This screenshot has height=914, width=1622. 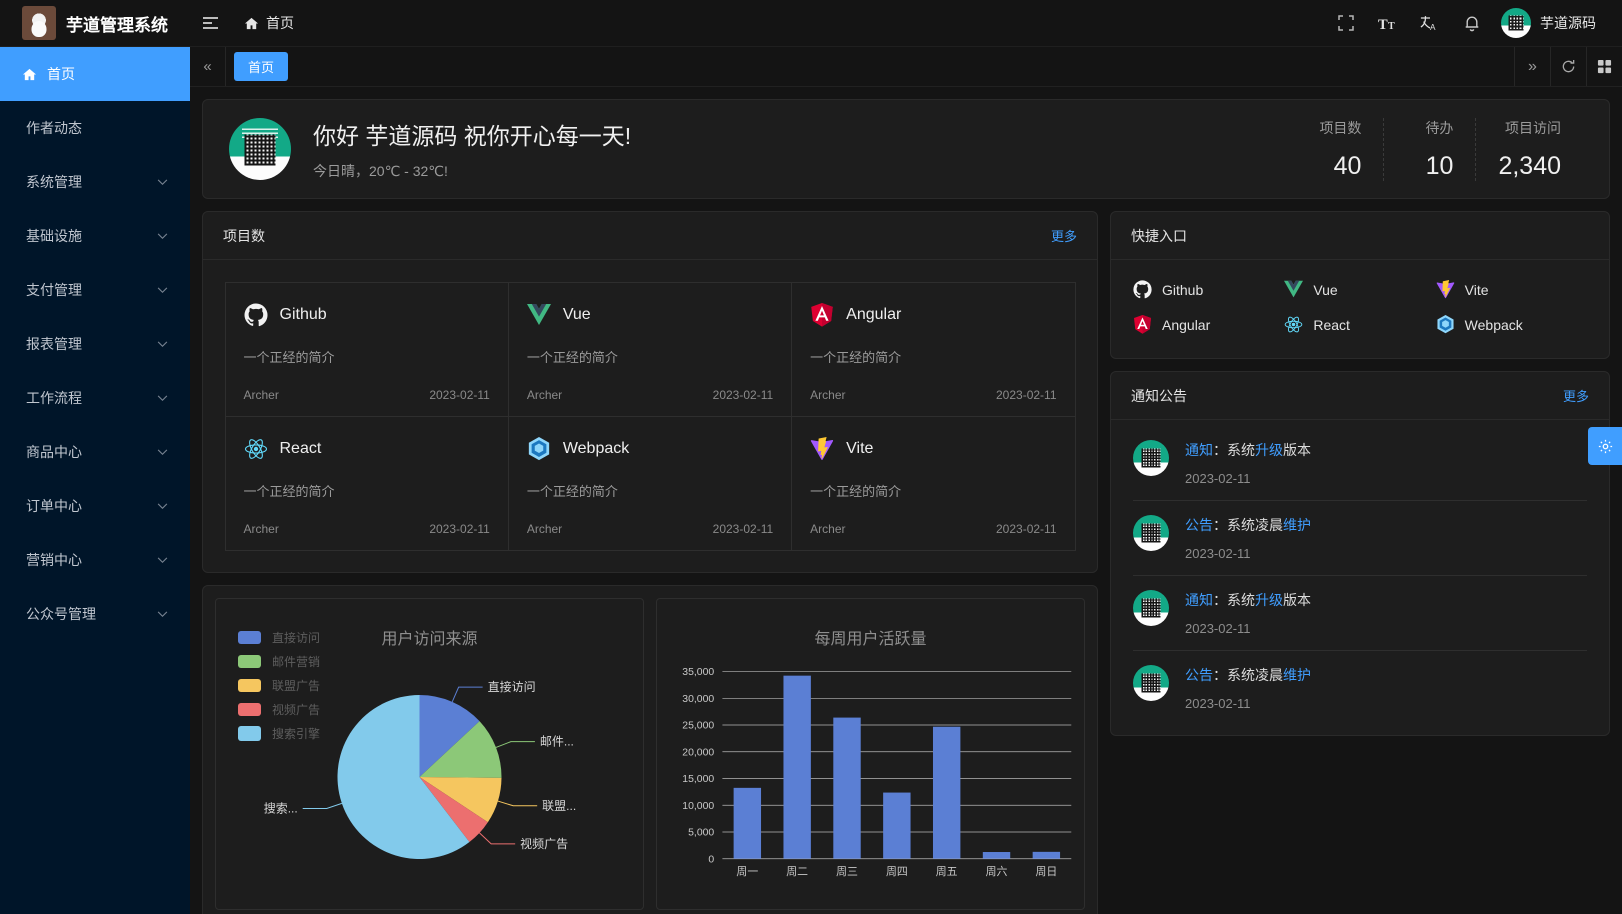 What do you see at coordinates (244, 235) in the screenshot?
I see `projects-title: 项目数` at bounding box center [244, 235].